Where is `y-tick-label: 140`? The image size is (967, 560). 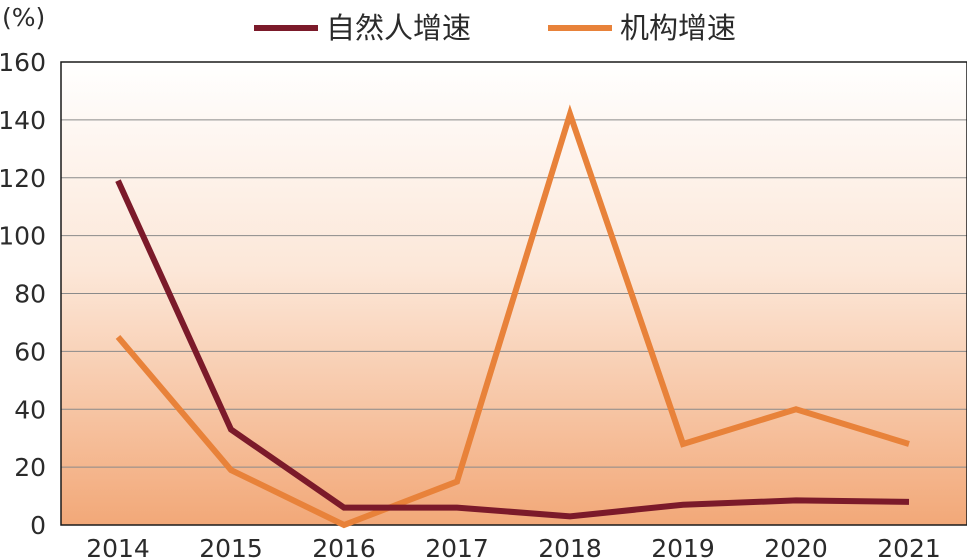 y-tick-label: 140 is located at coordinates (23, 120).